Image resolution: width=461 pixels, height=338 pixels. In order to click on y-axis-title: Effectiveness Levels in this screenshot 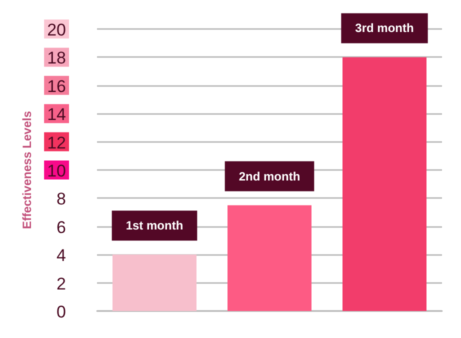, I will do `click(27, 170)`.